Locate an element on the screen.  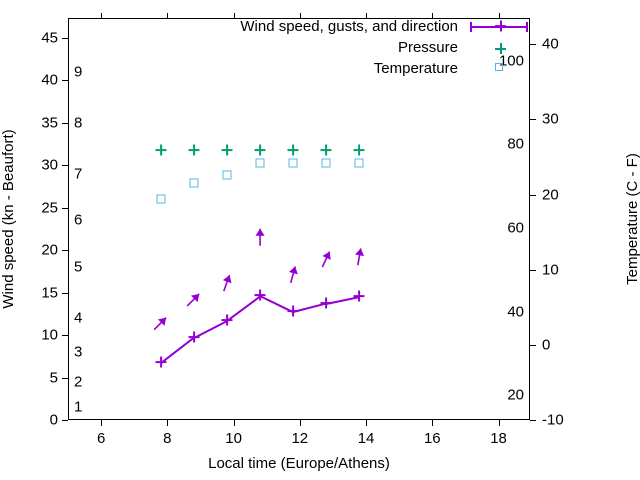
y-tick-label-left: 35 is located at coordinates (49, 123).